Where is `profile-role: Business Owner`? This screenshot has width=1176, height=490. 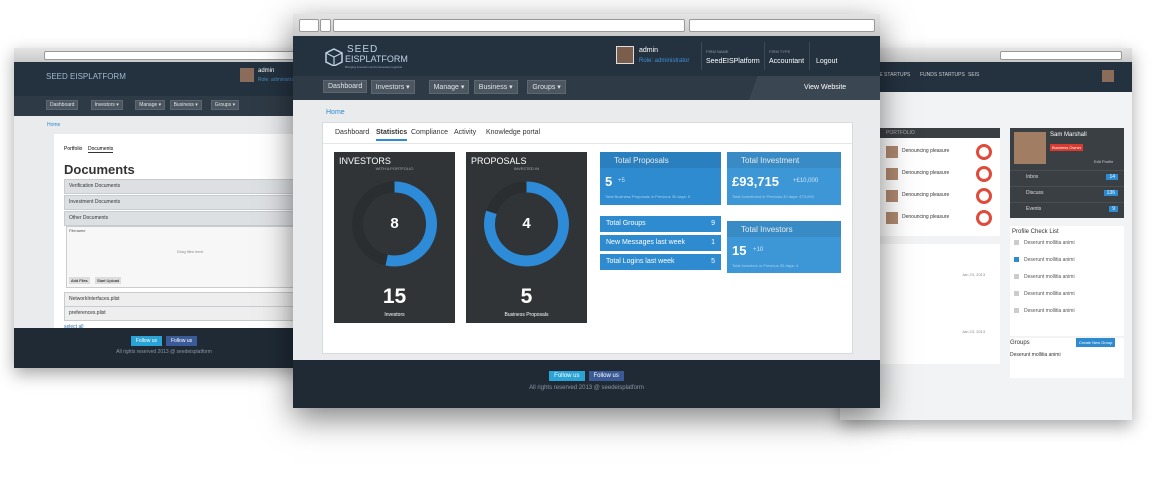
profile-role: Business Owner is located at coordinates (1067, 147).